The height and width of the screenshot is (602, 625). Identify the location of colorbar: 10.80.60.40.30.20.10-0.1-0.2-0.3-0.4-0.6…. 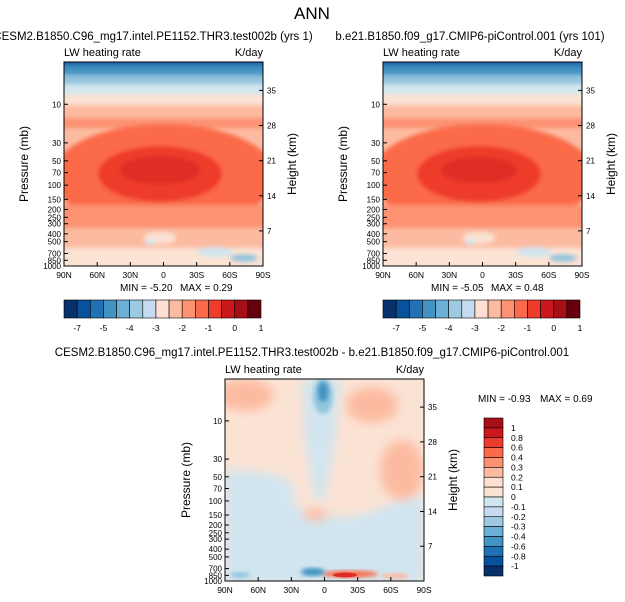
(504, 497).